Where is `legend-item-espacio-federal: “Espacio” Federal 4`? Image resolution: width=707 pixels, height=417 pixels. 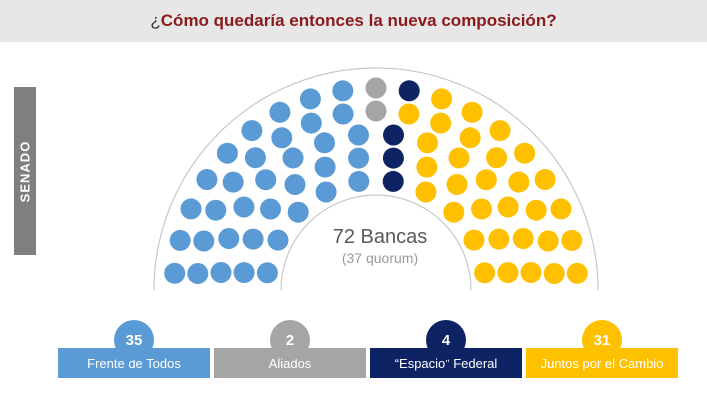
legend-item-espacio-federal: “Espacio” Federal 4 is located at coordinates (446, 350).